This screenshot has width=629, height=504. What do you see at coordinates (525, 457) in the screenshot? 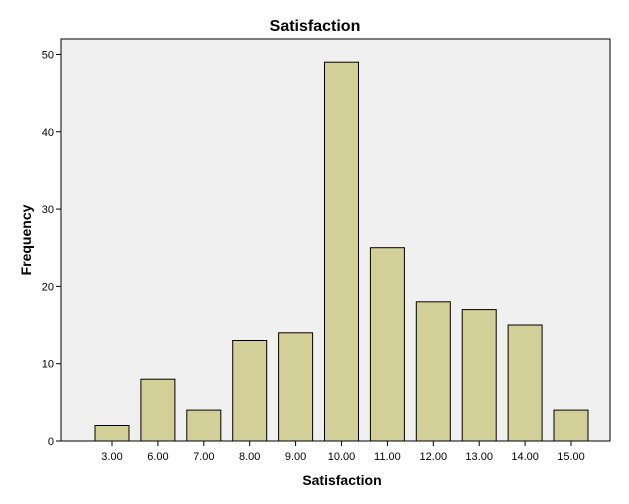
I see `x-tick-label: 14.00` at bounding box center [525, 457].